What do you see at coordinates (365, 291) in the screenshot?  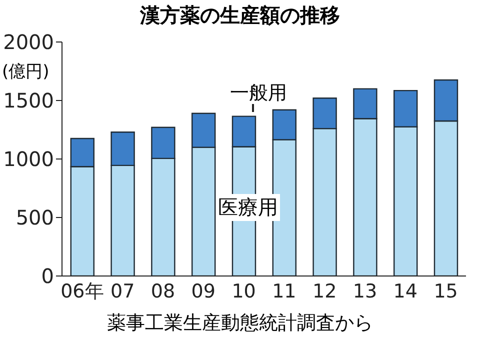 I see `x-tick-label: 13` at bounding box center [365, 291].